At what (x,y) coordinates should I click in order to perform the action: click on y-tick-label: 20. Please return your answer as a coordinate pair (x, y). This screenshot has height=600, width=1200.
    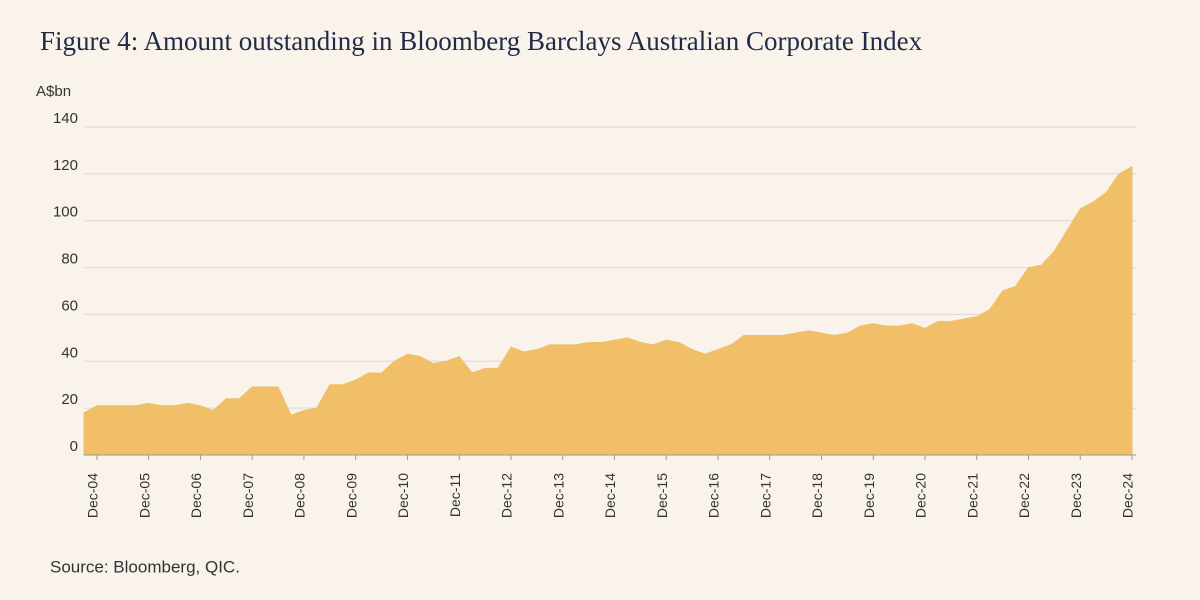
    Looking at the image, I should click on (69, 399).